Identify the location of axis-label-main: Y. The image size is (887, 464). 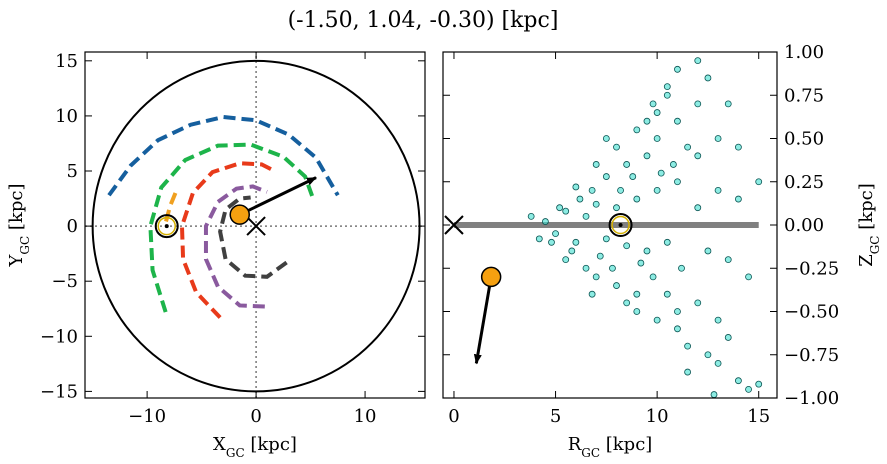
(16, 260).